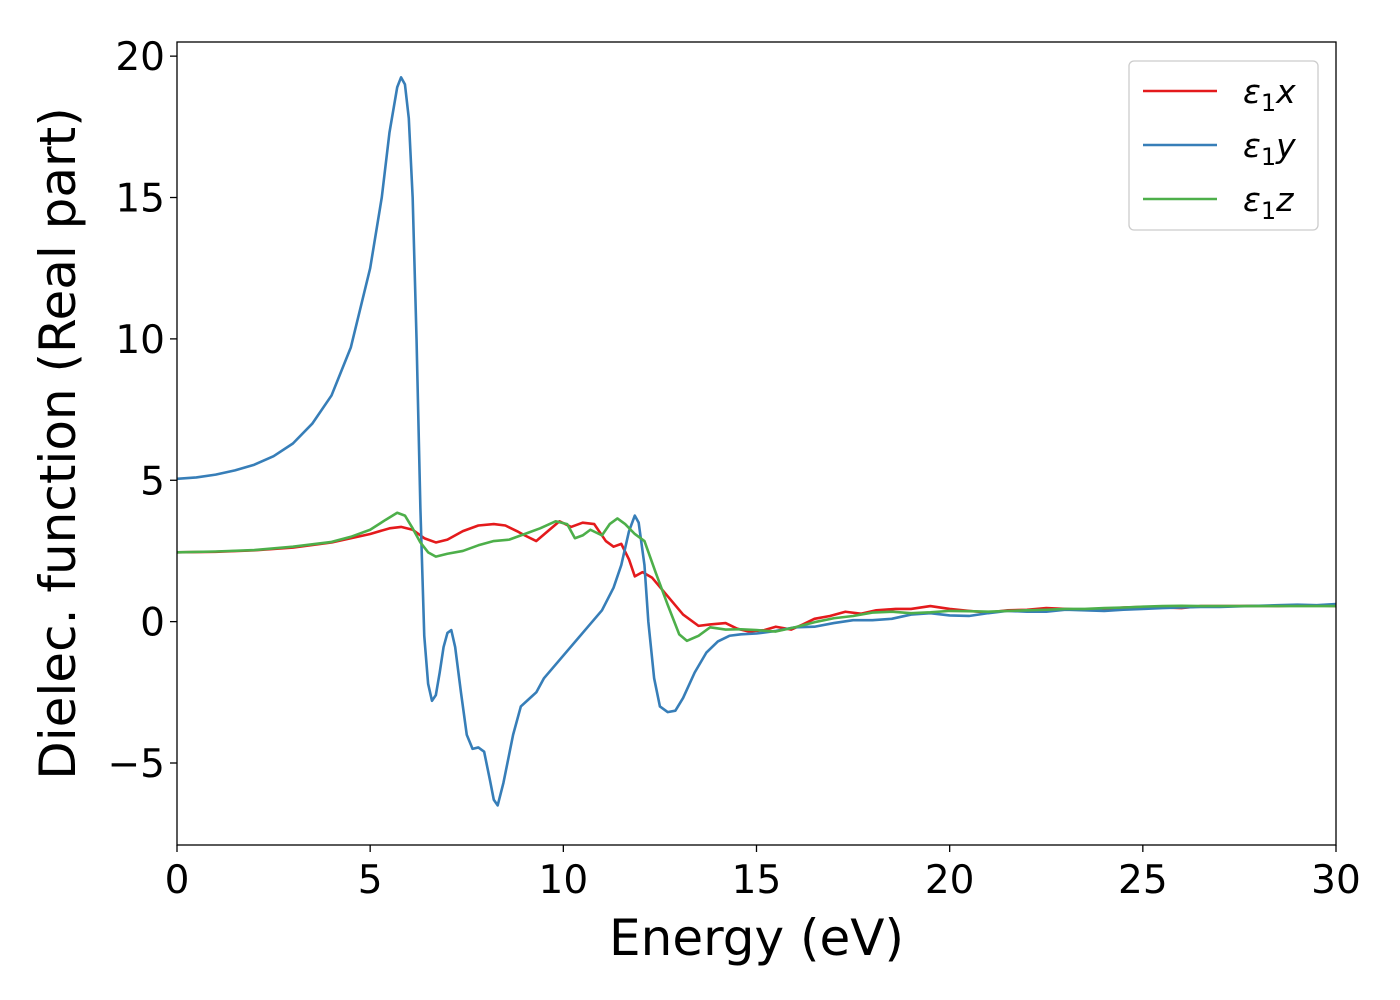 The width and height of the screenshot is (1400, 1000). What do you see at coordinates (140, 199) in the screenshot?
I see `y-tick-label: 15` at bounding box center [140, 199].